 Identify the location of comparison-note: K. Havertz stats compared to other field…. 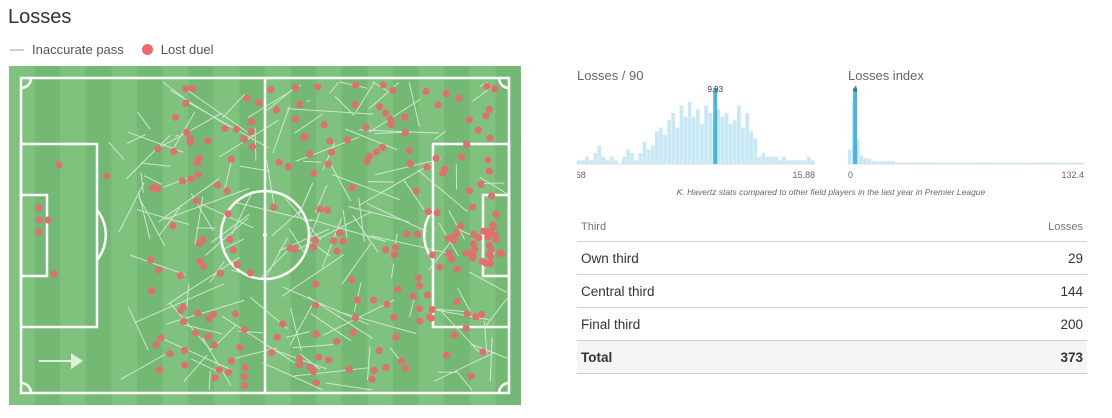
(831, 192).